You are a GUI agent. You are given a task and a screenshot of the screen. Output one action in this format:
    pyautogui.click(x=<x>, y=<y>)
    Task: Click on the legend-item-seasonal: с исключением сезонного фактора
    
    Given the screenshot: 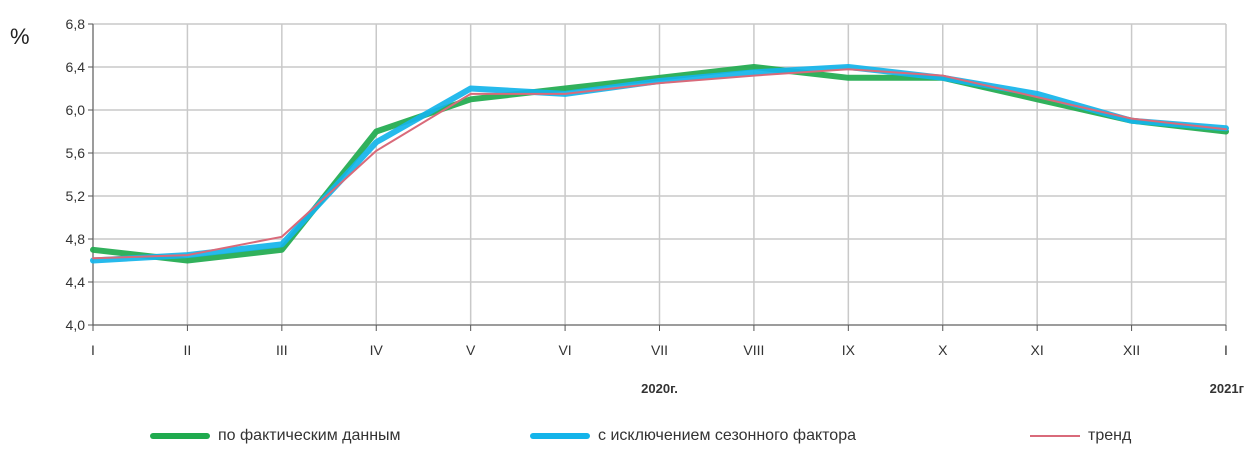 What is the action you would take?
    pyautogui.click(x=693, y=436)
    